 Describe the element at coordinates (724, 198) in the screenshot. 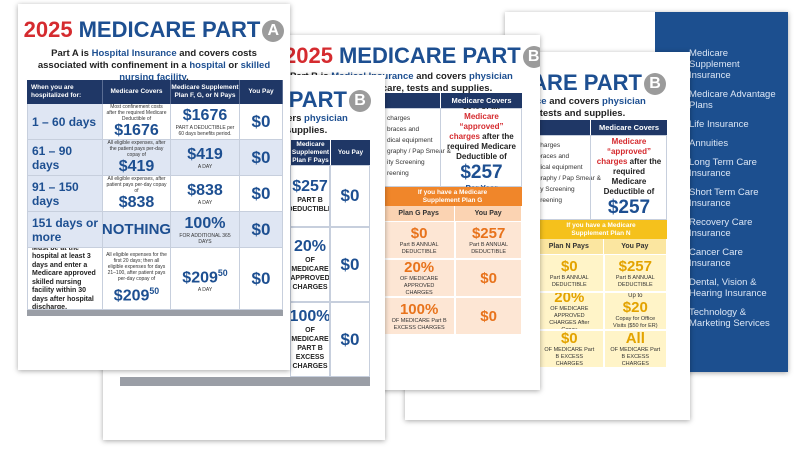

I see `service-item: Short Term Care Insurance` at that location.